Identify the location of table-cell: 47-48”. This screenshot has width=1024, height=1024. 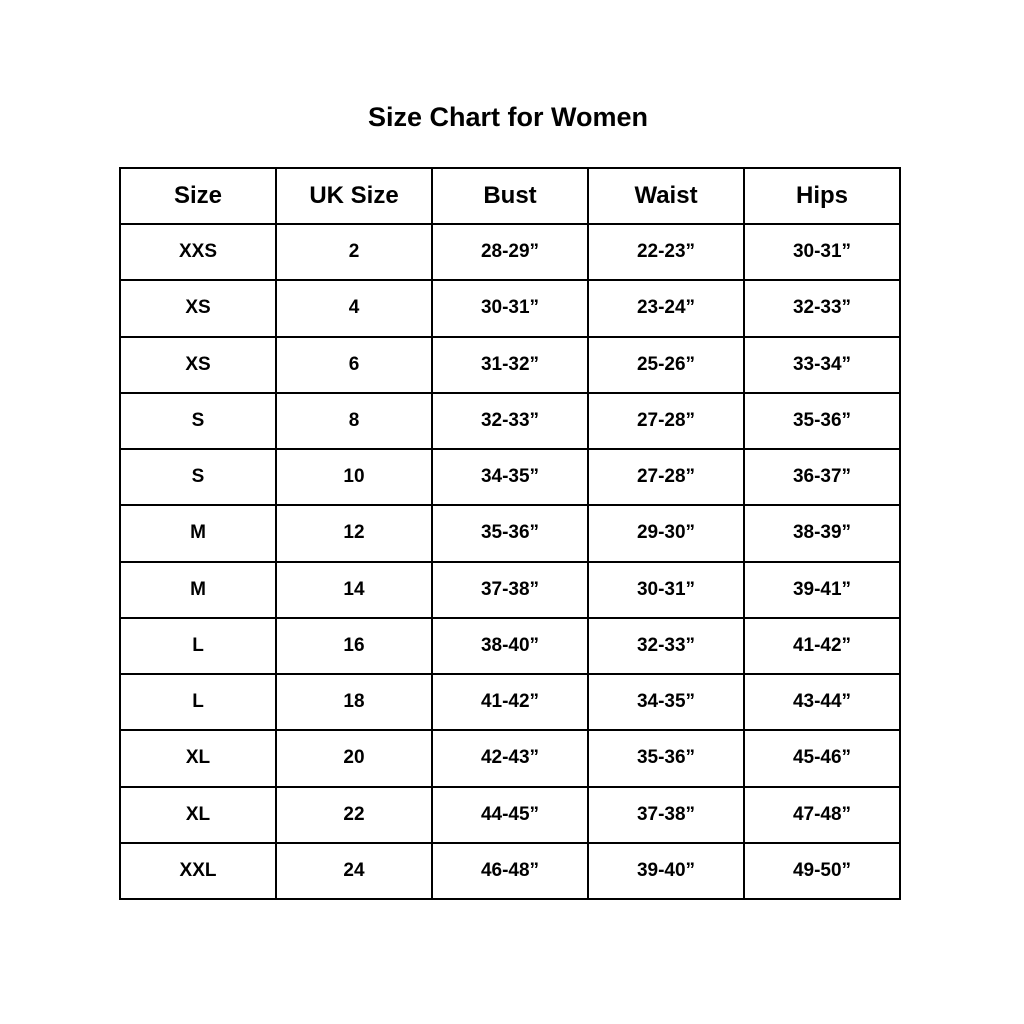
(822, 814).